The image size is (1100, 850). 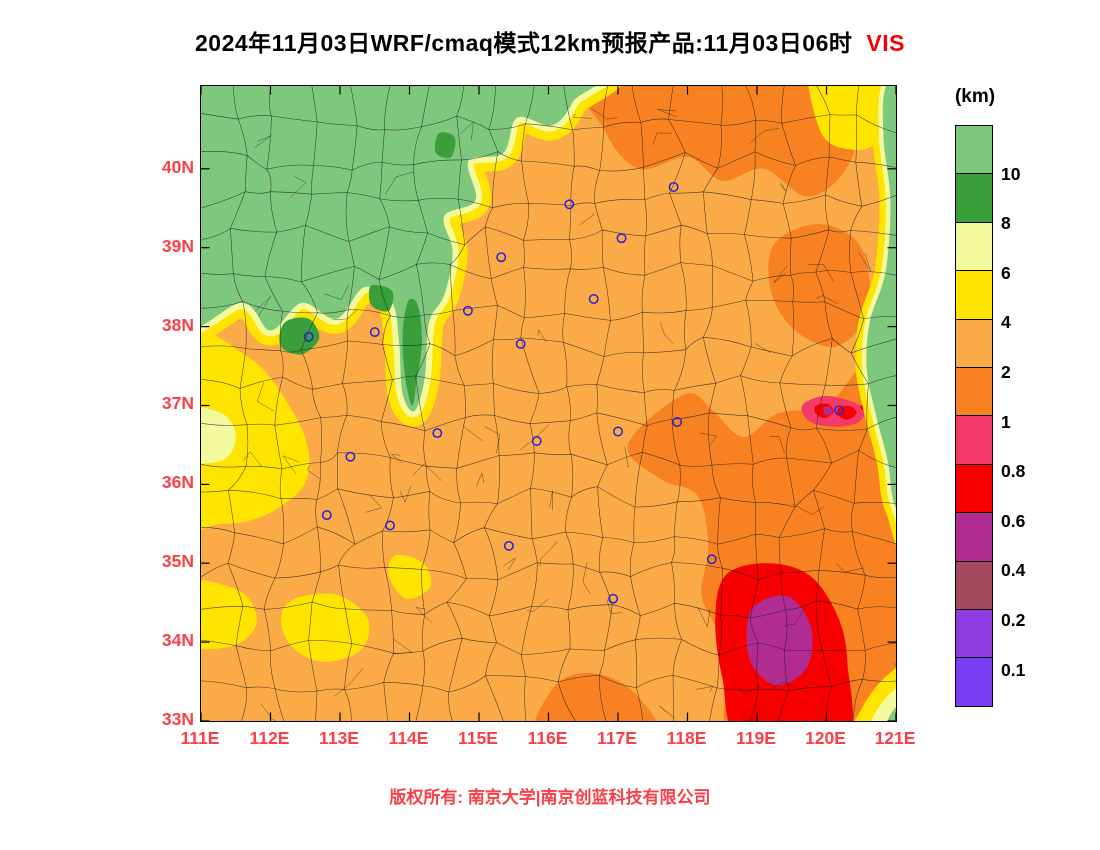 What do you see at coordinates (339, 738) in the screenshot?
I see `lon-label: 113E` at bounding box center [339, 738].